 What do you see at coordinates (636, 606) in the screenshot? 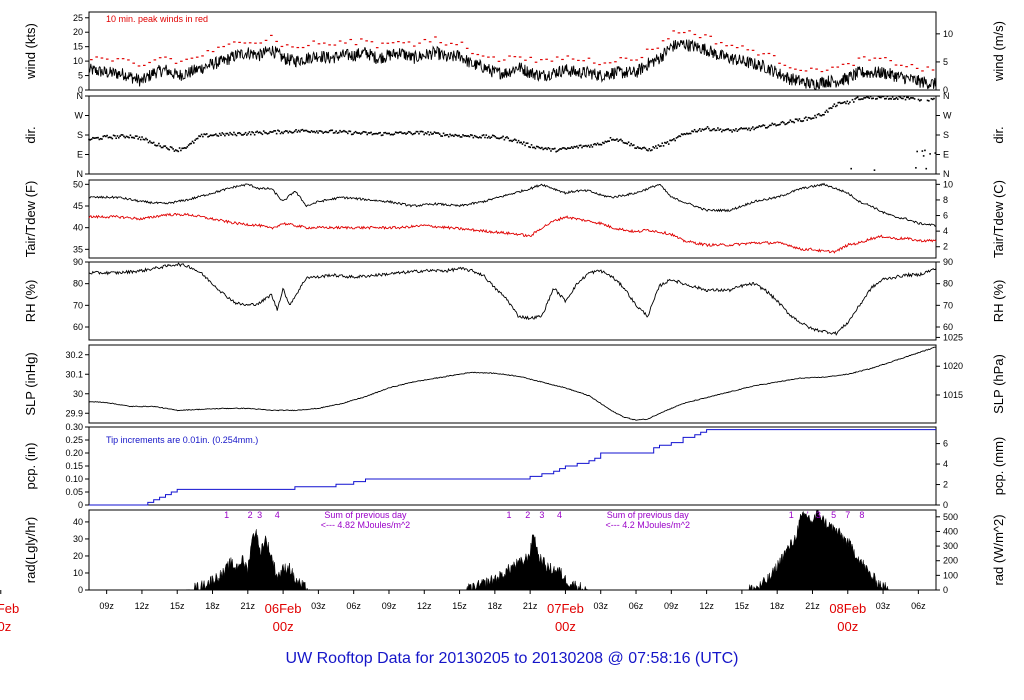
I see `x-tick-label: 06z` at bounding box center [636, 606].